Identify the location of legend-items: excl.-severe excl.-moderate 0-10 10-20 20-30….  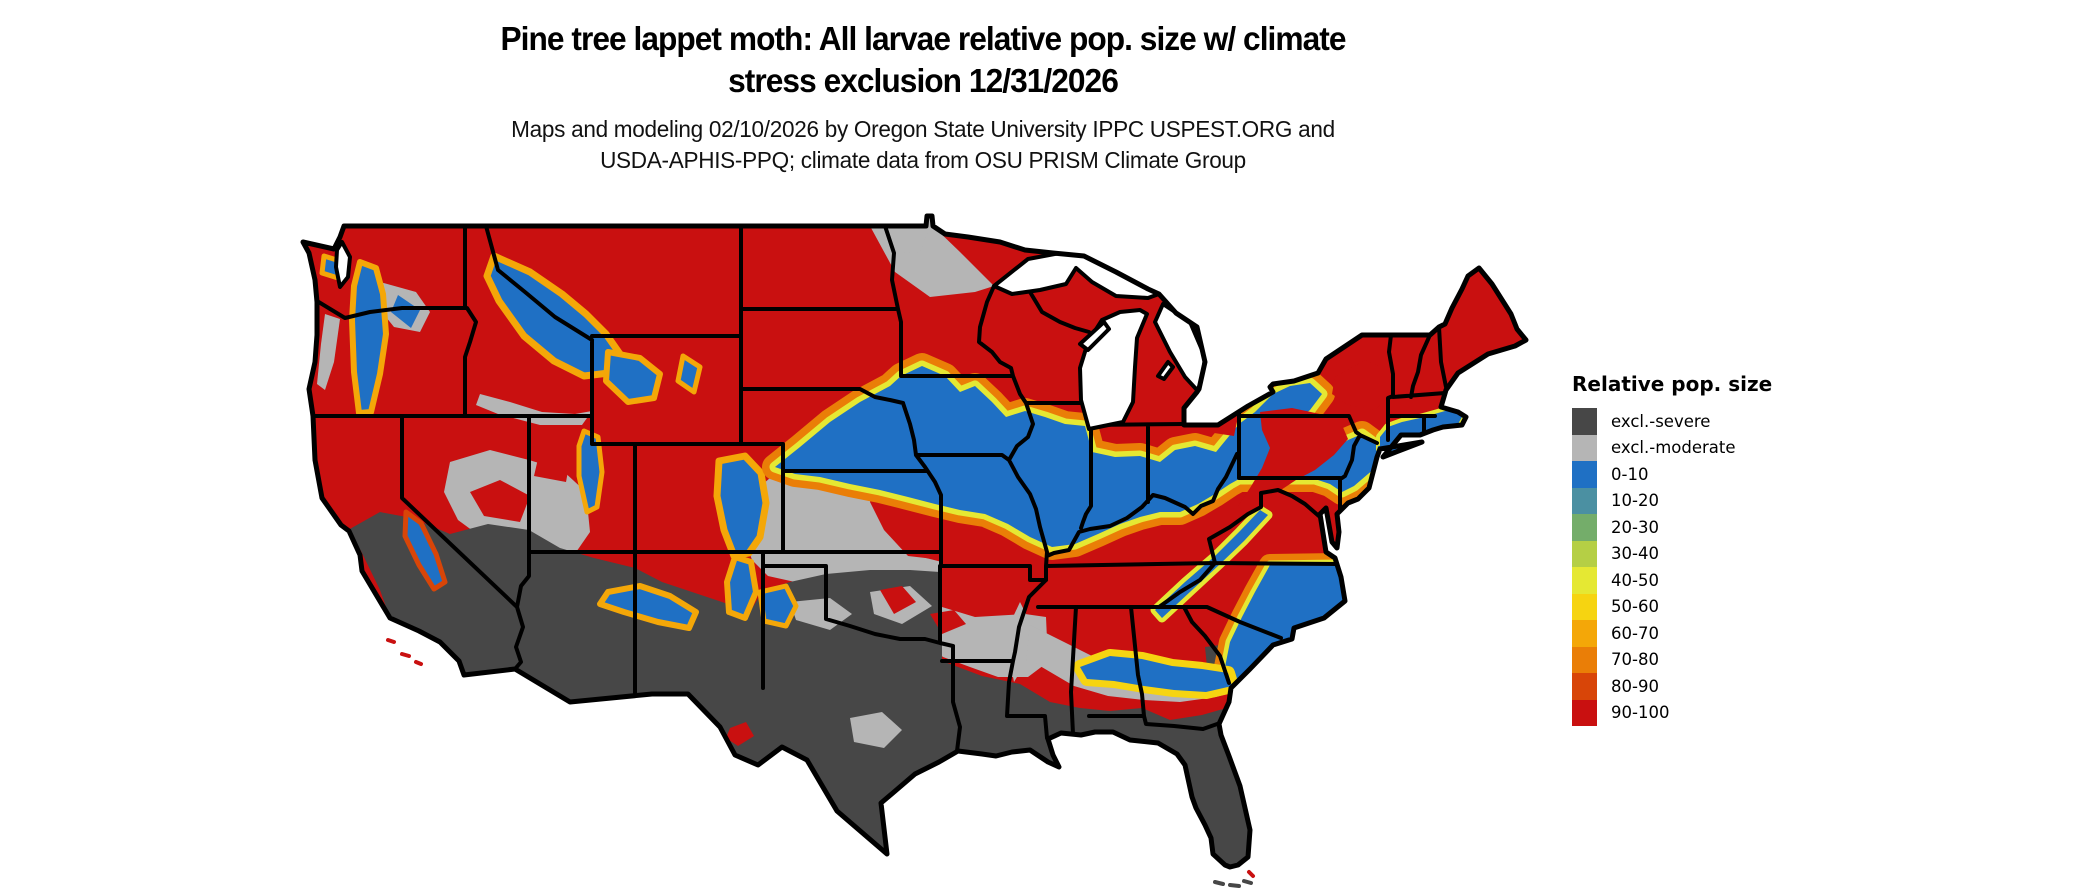
(1722, 567).